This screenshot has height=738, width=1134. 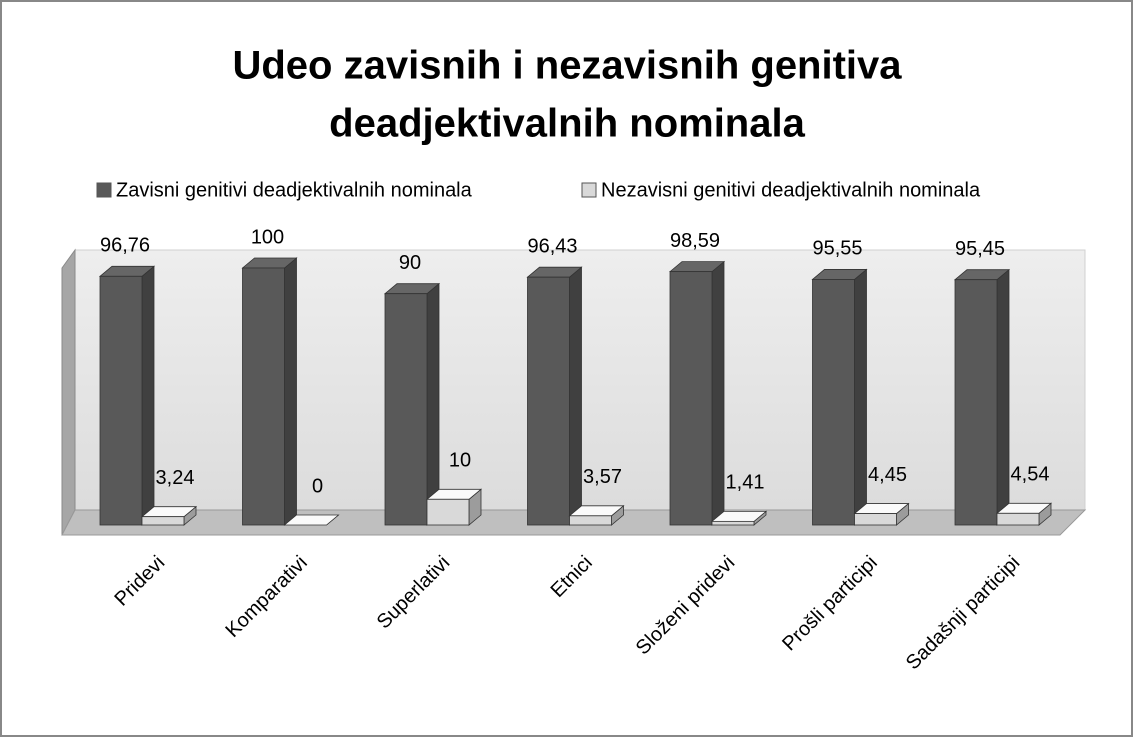 I want to click on data-label: 1,41, so click(x=745, y=483).